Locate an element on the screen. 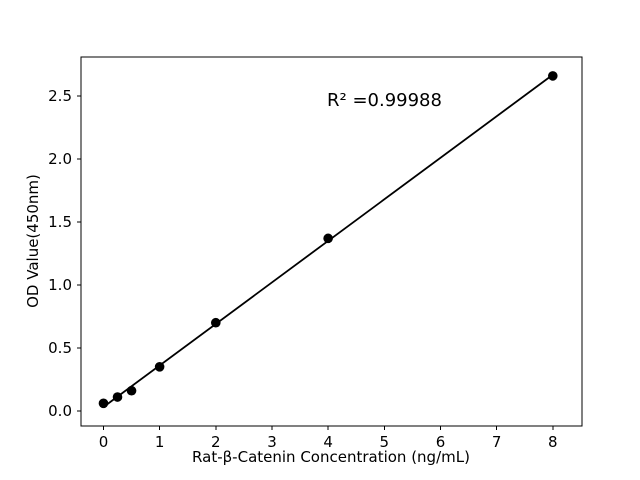  x-tick-label: 5 is located at coordinates (385, 442).